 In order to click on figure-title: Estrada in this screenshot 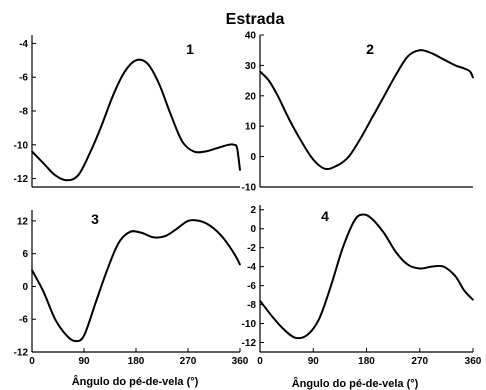, I will do `click(255, 19)`.